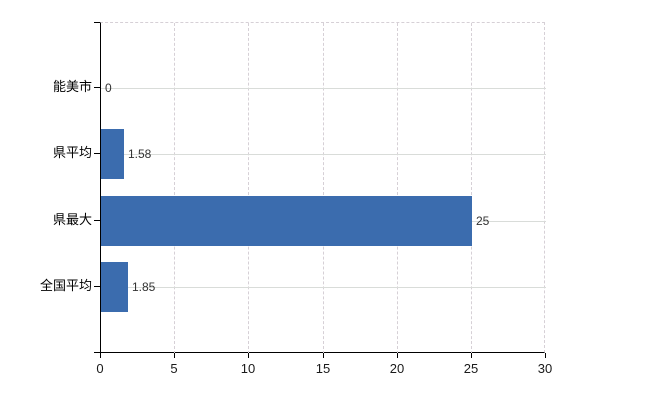  What do you see at coordinates (323, 368) in the screenshot?
I see `x-axis-tick-label: 15` at bounding box center [323, 368].